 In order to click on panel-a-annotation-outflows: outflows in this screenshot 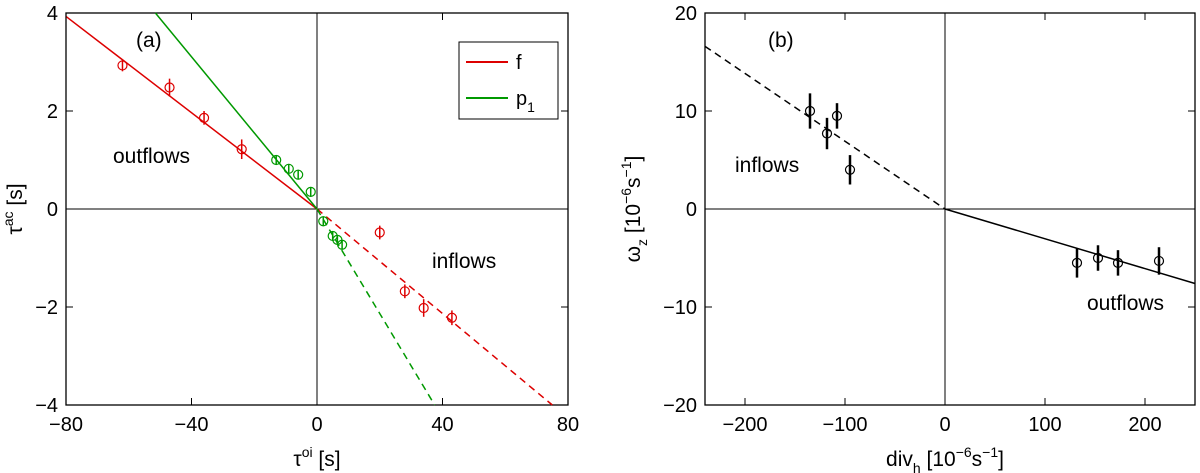, I will do `click(151, 156)`.